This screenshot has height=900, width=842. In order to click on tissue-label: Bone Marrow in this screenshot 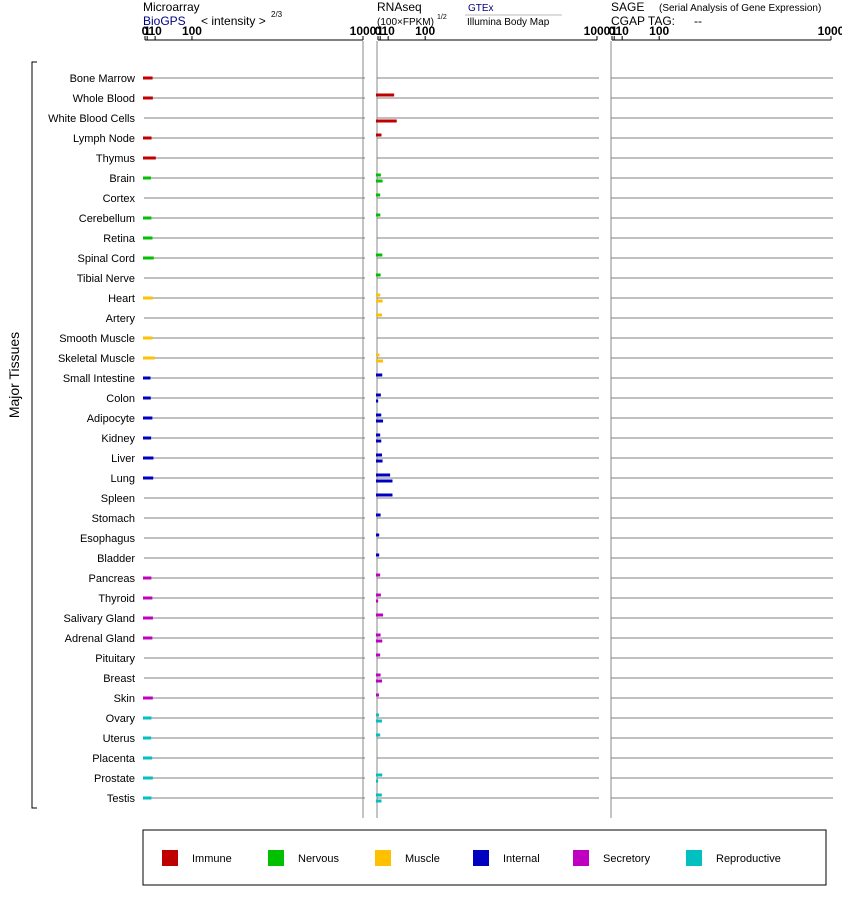, I will do `click(102, 79)`.